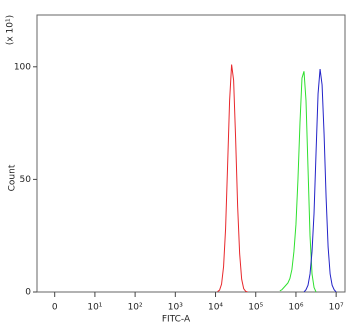 This screenshot has width=350, height=325. What do you see at coordinates (28, 293) in the screenshot?
I see `y-tick-label: 0` at bounding box center [28, 293].